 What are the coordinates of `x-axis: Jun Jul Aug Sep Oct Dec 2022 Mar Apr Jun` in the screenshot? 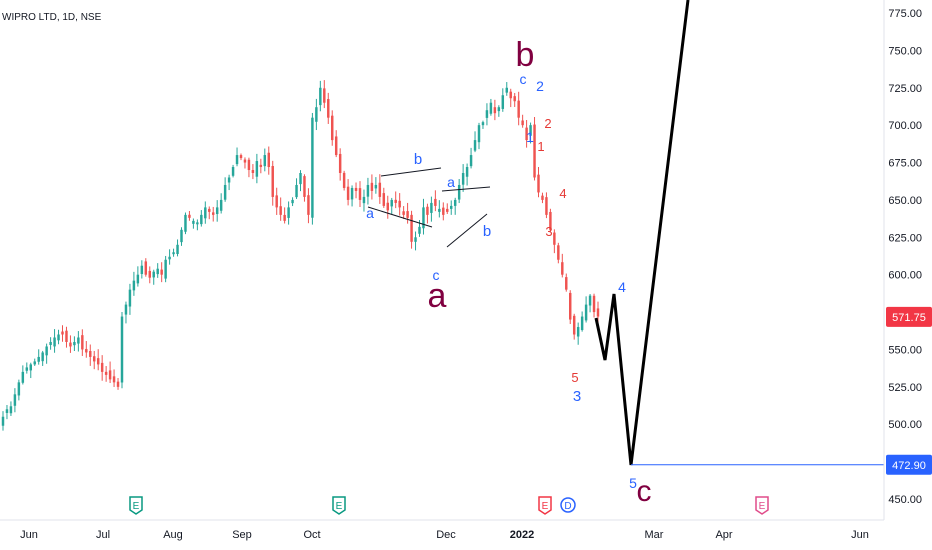 It's located at (442, 530).